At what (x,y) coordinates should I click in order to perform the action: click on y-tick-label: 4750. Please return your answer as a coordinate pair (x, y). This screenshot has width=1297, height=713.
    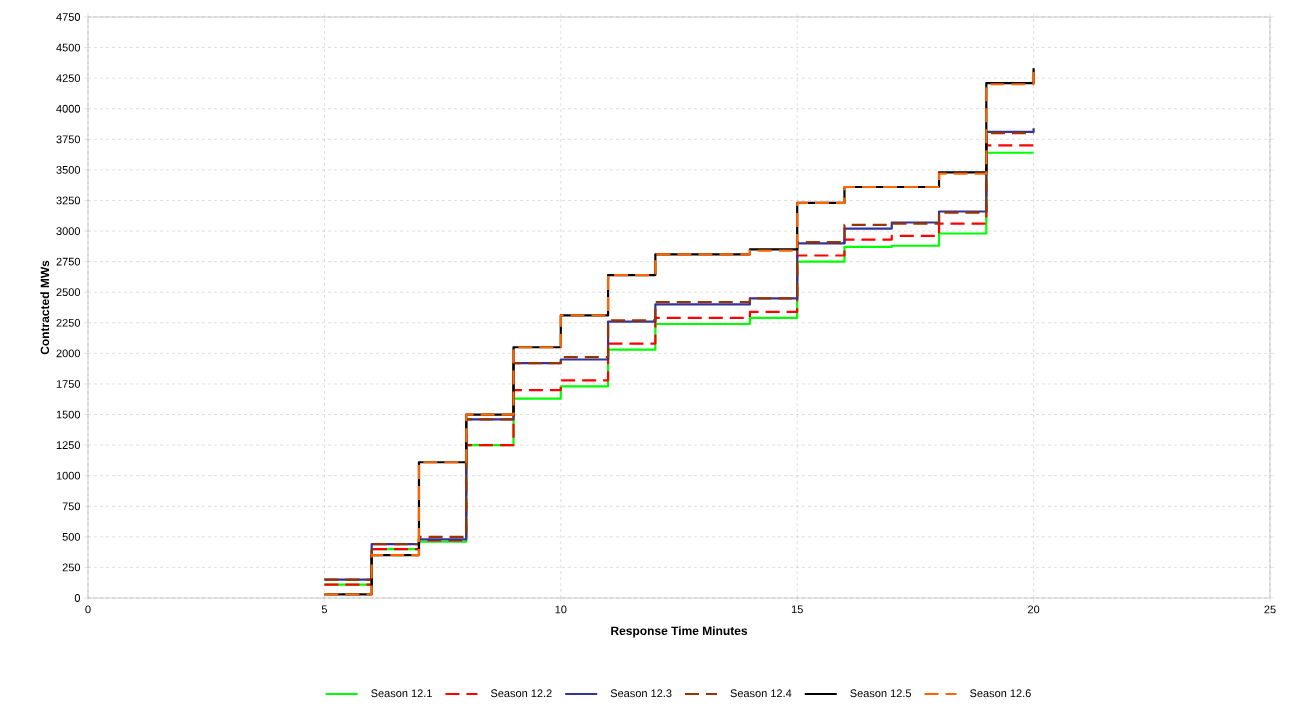
    Looking at the image, I should click on (68, 17).